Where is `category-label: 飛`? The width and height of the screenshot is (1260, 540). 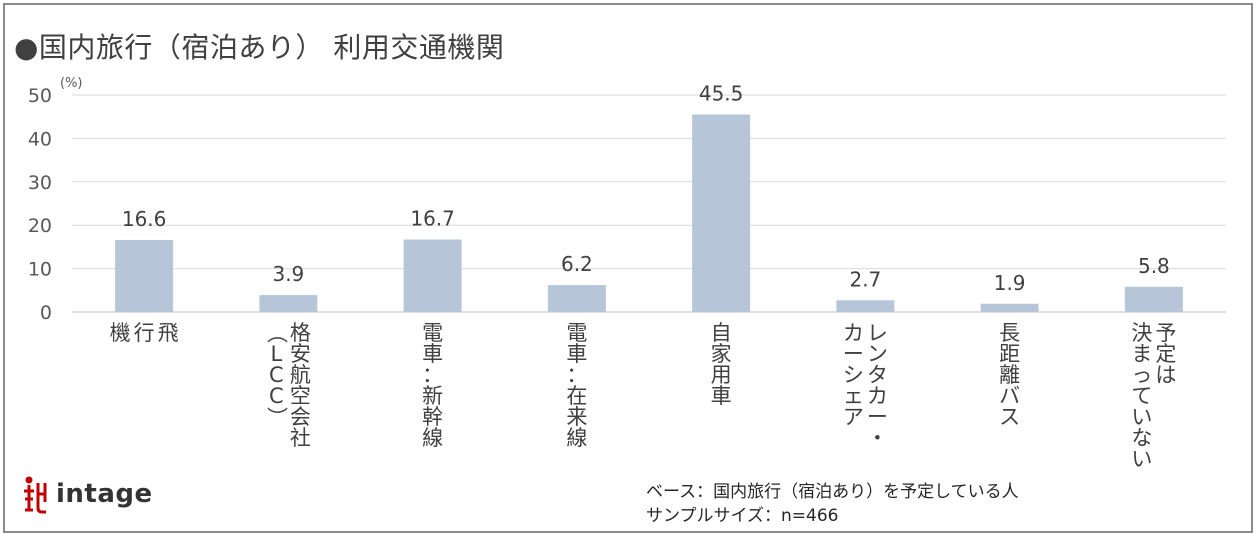 category-label: 飛 is located at coordinates (168, 333).